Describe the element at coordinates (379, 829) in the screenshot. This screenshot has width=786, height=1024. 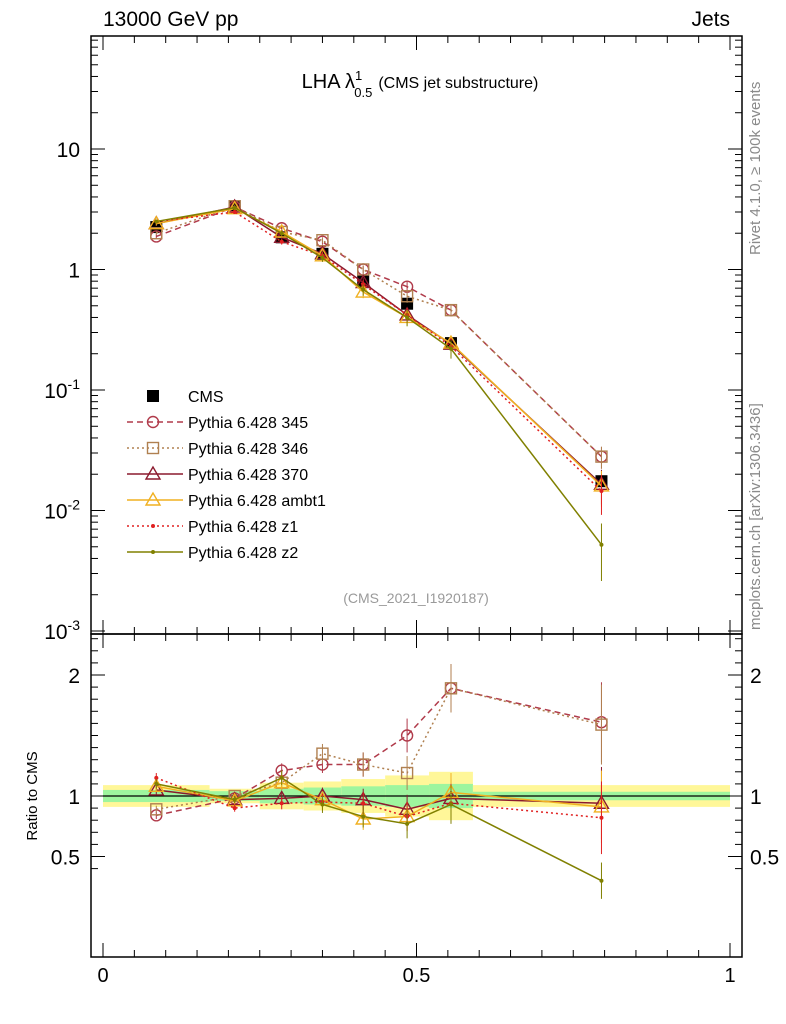
I see `ratio-line-pythia-6-428-z2` at that location.